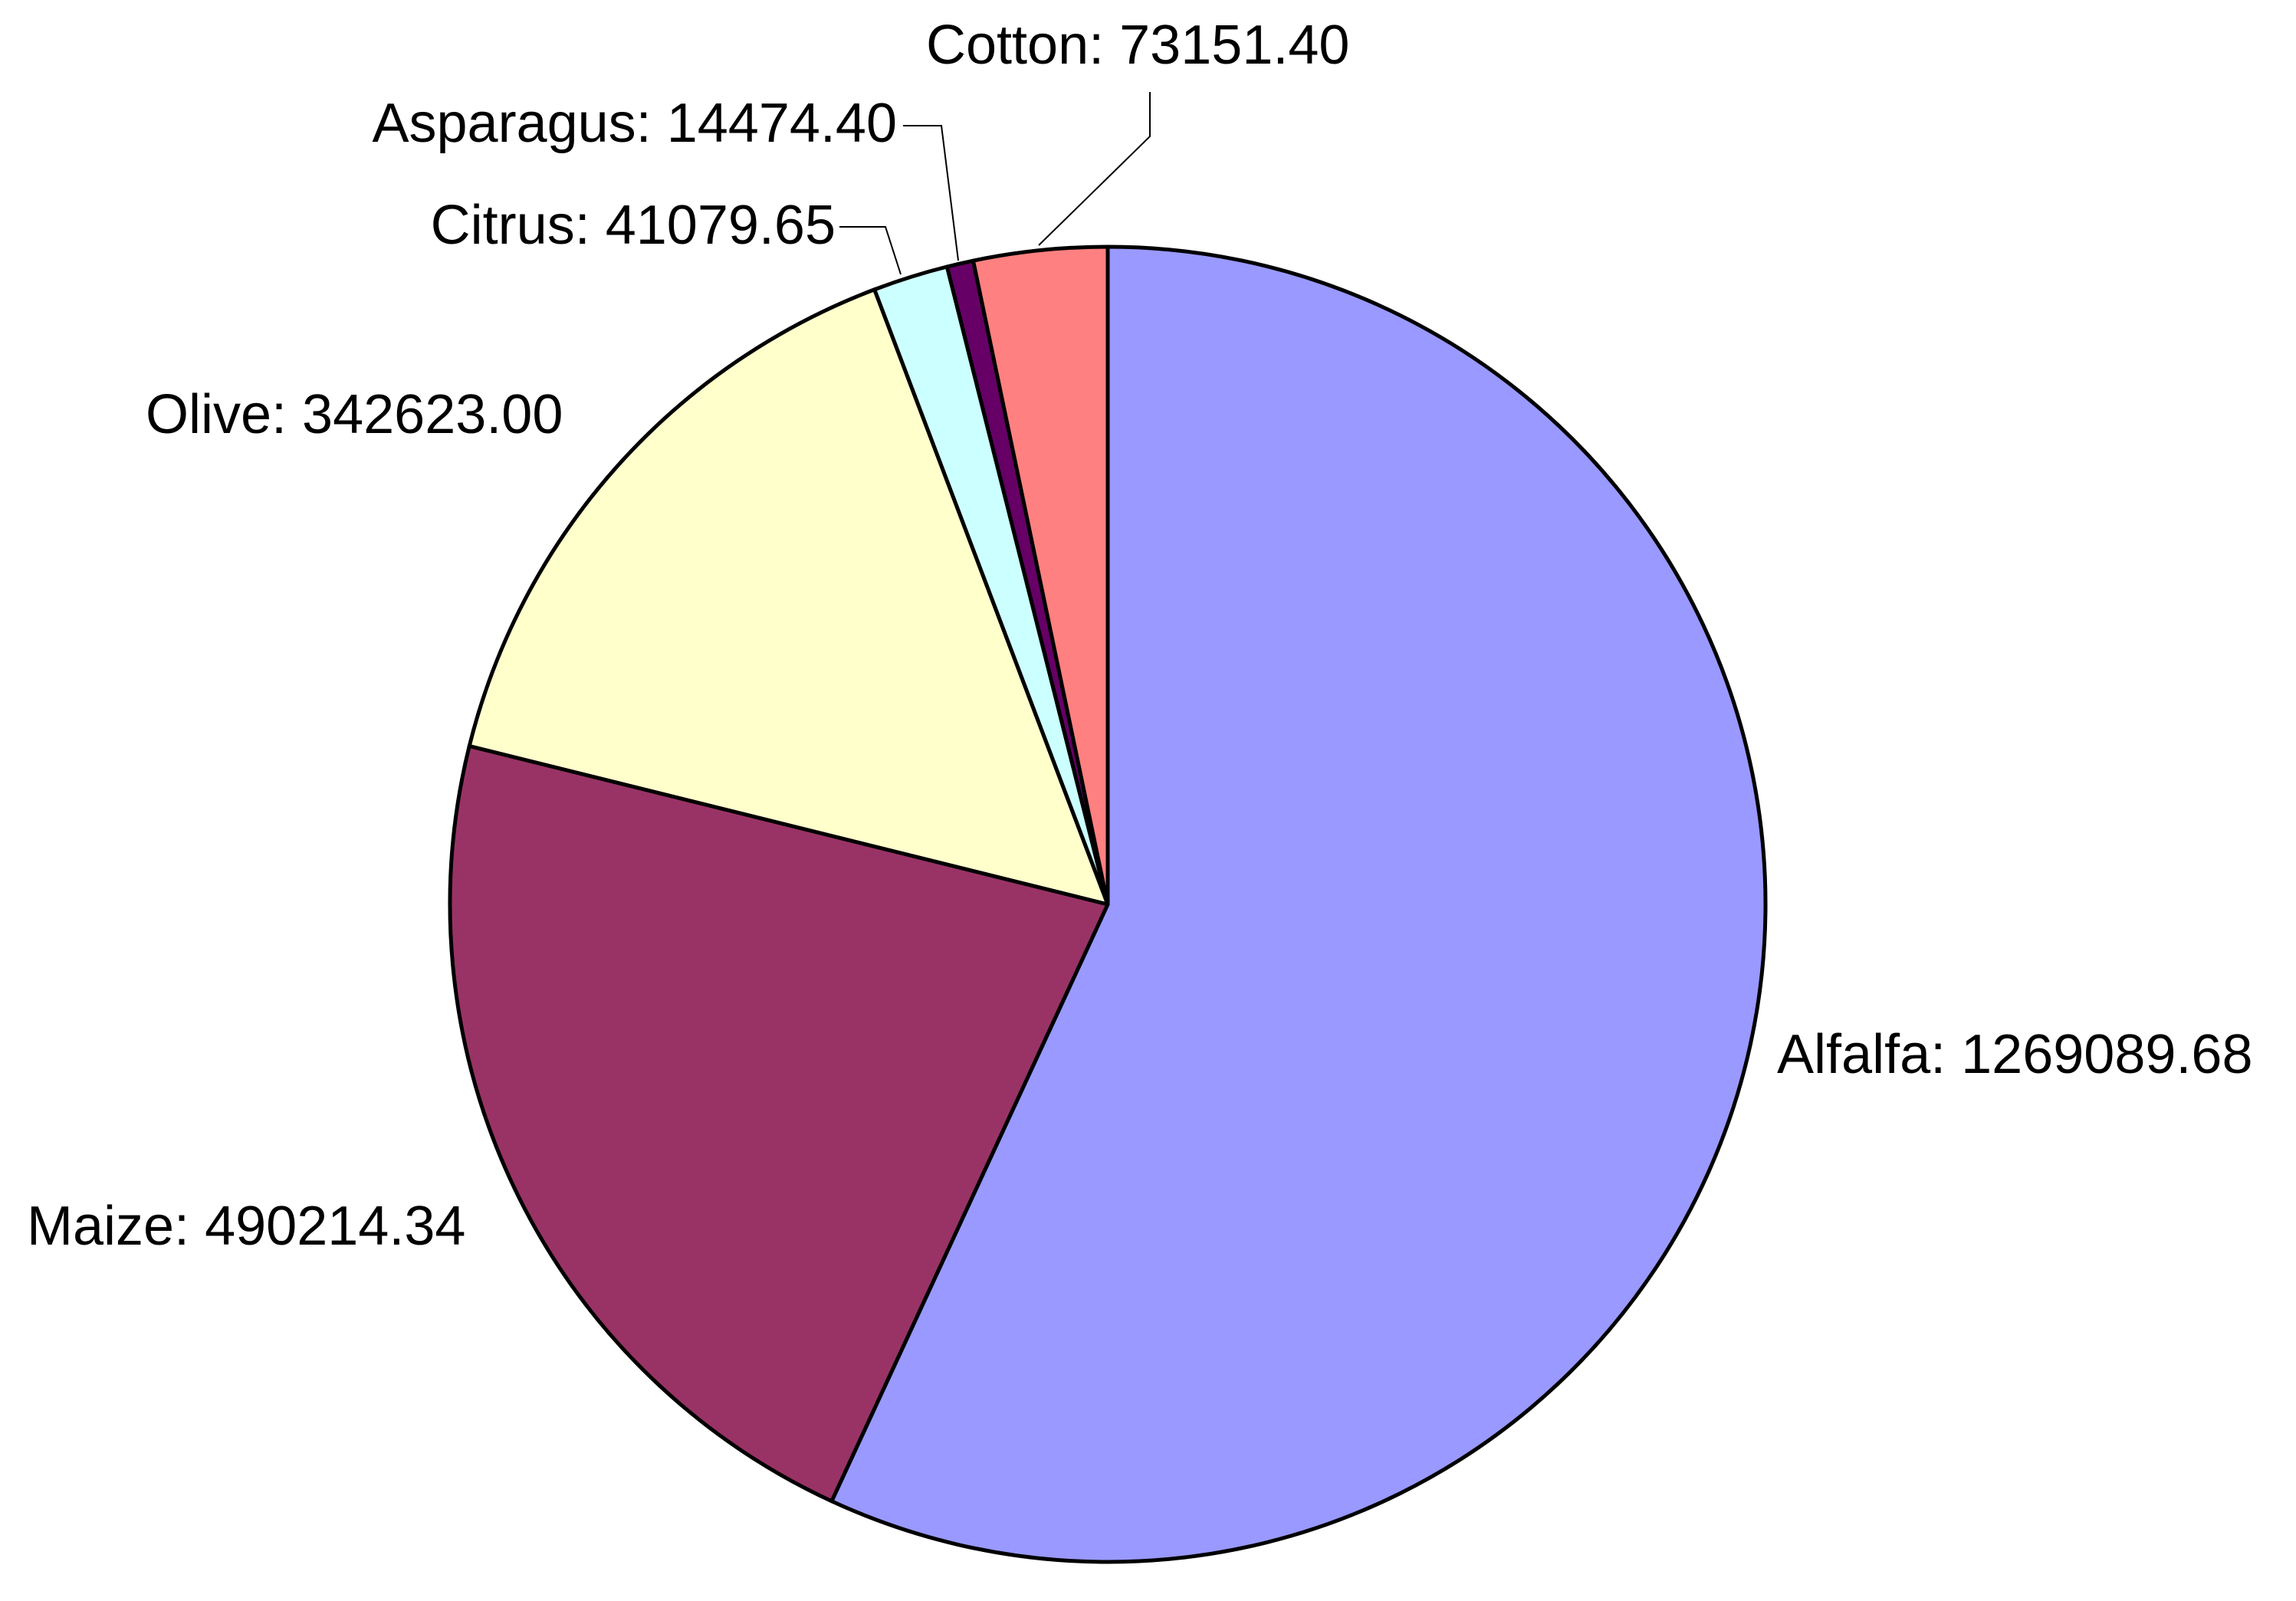 Image resolution: width=2296 pixels, height=1601 pixels. What do you see at coordinates (1137, 45) in the screenshot?
I see `slice-label-cotton: Cotton: 73151.40` at bounding box center [1137, 45].